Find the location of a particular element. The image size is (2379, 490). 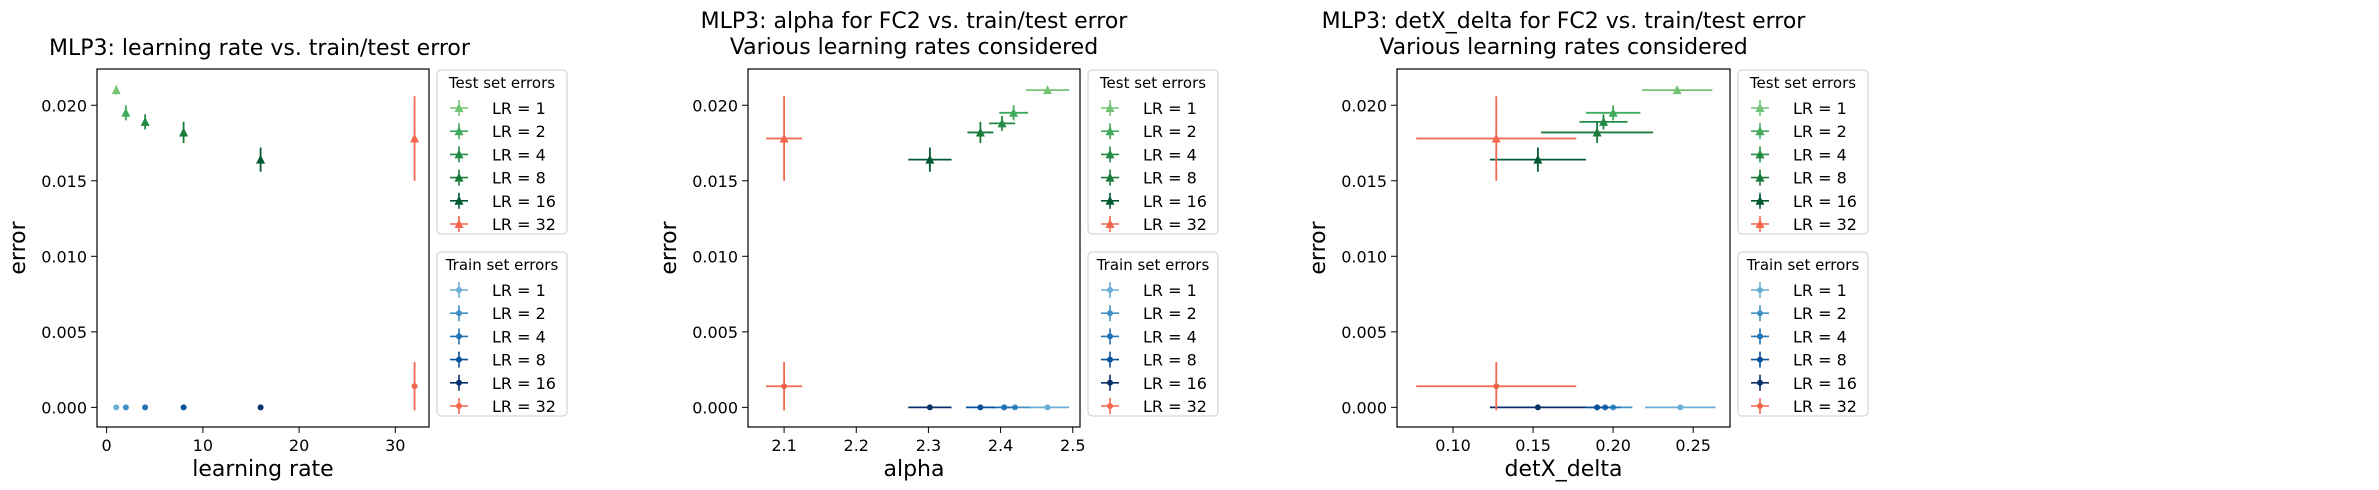

legend-entry-lr-5: LR = 16 is located at coordinates (1154, 383).